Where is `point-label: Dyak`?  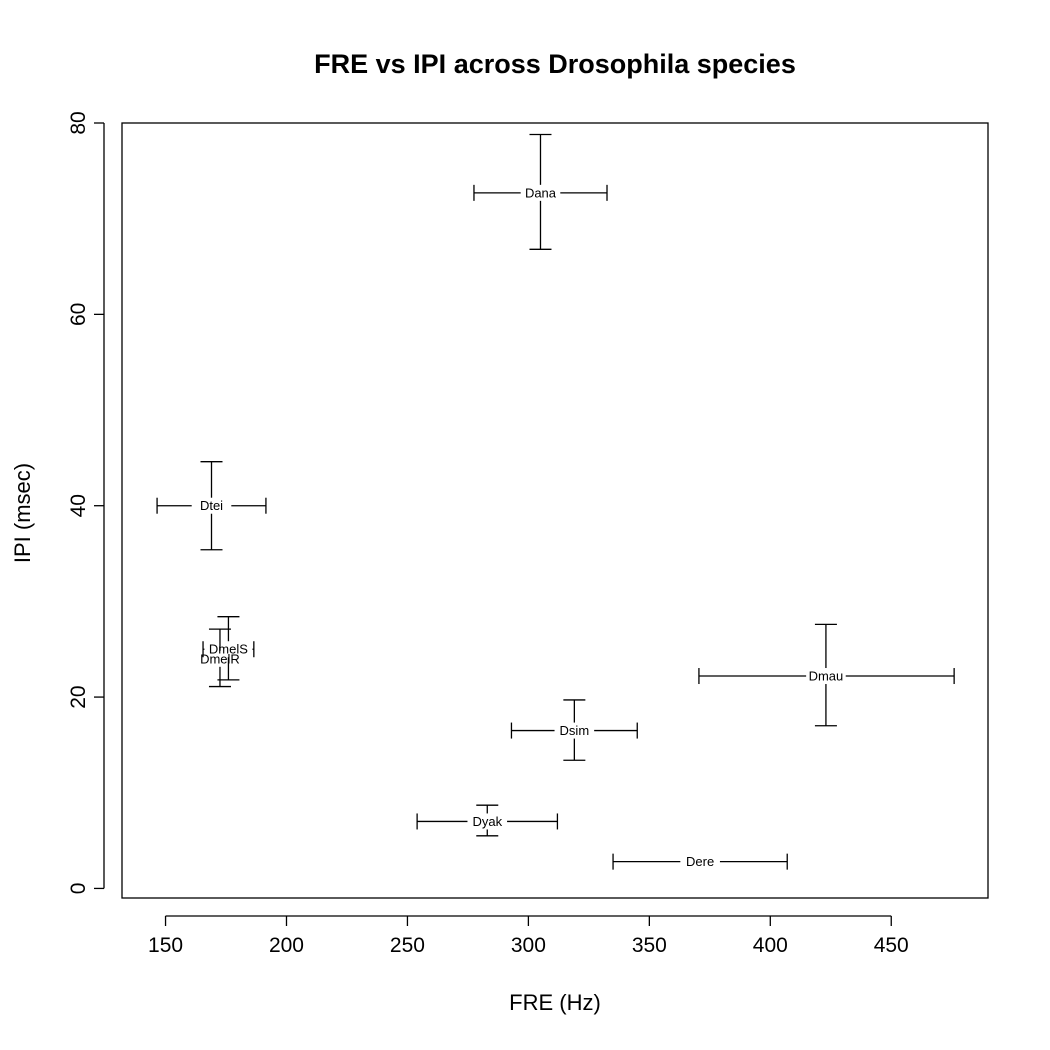 point-label: Dyak is located at coordinates (487, 821).